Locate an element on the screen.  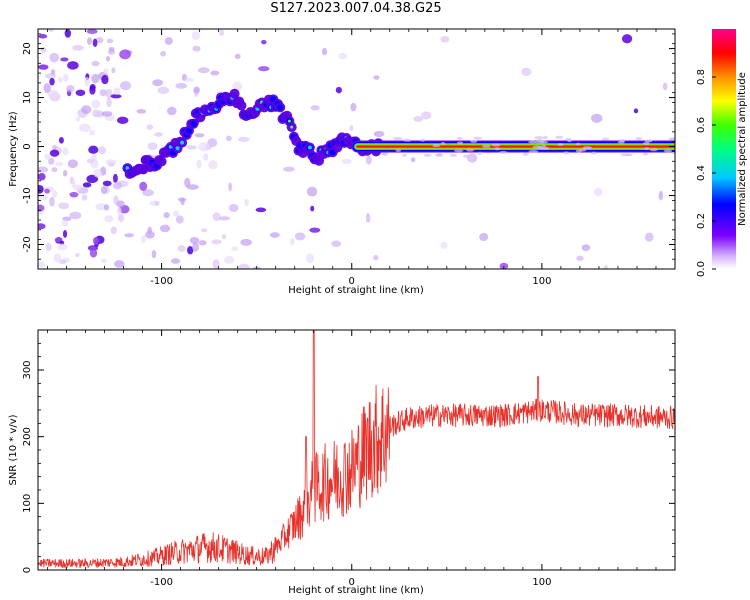
y-tick-label: -20 is located at coordinates (27, 244).